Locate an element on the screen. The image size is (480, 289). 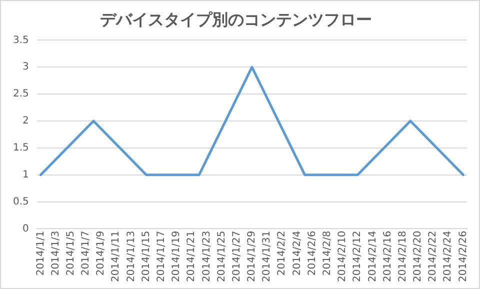
x-tick-label: 2014/1/15 is located at coordinates (146, 256).